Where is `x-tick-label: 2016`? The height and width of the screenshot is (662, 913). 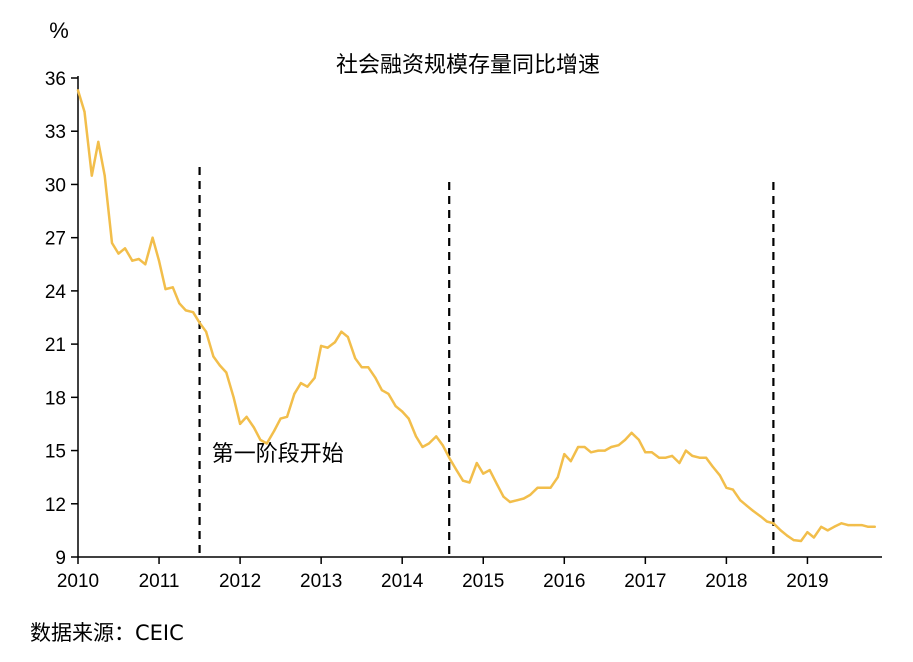 x-tick-label: 2016 is located at coordinates (564, 581).